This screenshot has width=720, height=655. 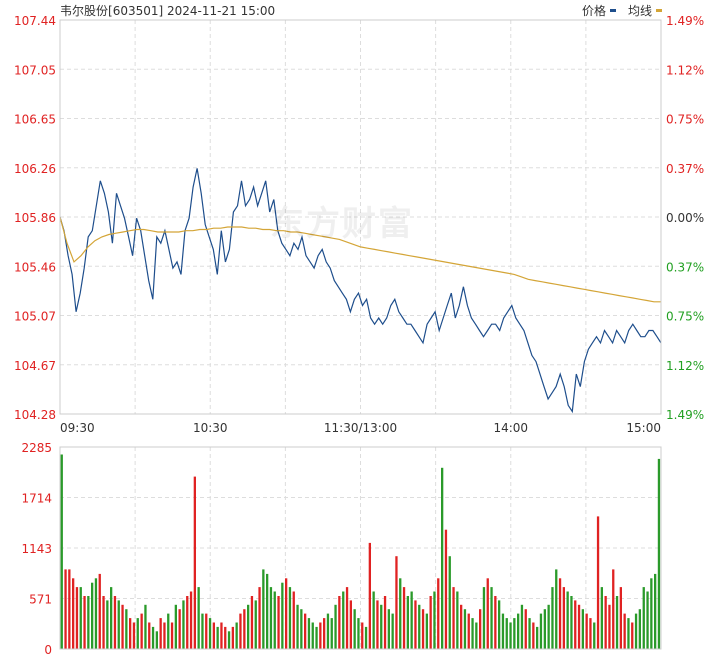 What do you see at coordinates (84, 11) in the screenshot?
I see `stock-name: 韦尔股份` at bounding box center [84, 11].